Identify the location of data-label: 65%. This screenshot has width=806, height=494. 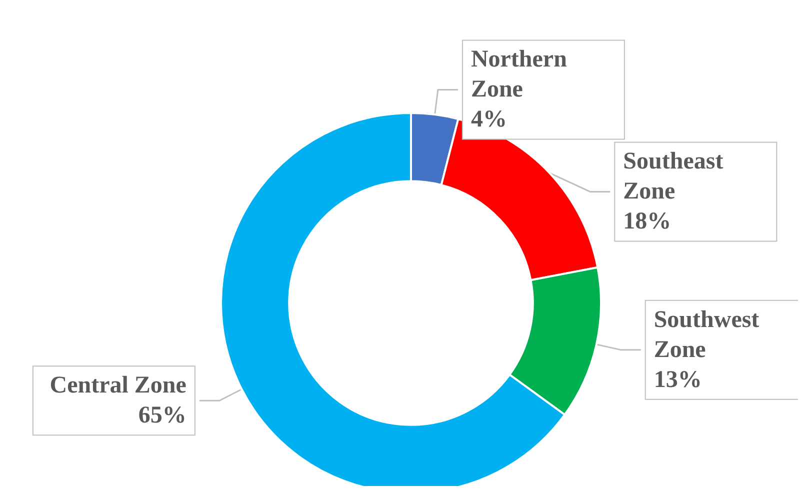
(162, 415).